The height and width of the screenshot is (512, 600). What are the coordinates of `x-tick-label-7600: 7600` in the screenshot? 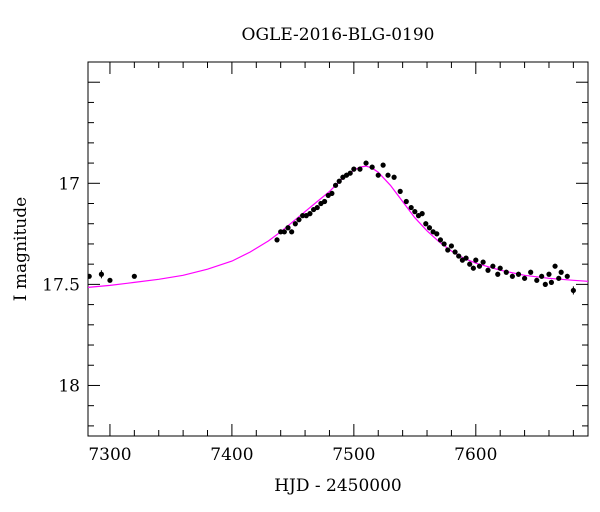 It's located at (475, 455).